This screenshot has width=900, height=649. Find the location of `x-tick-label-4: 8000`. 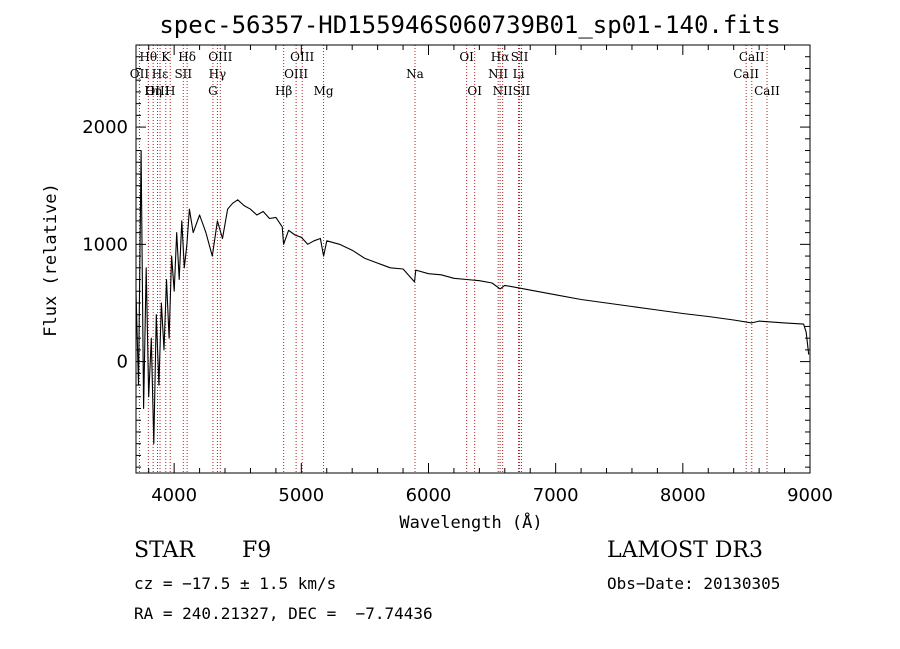

x-tick-label-4: 8000 is located at coordinates (683, 495).